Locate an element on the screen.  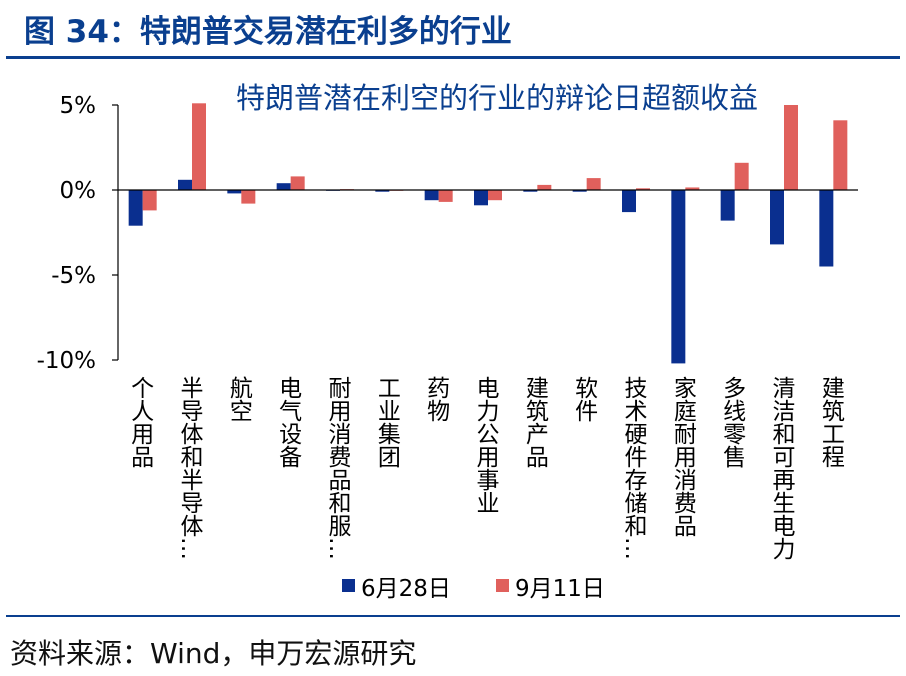
x-tick-label: 工业集团 is located at coordinates (387, 422).